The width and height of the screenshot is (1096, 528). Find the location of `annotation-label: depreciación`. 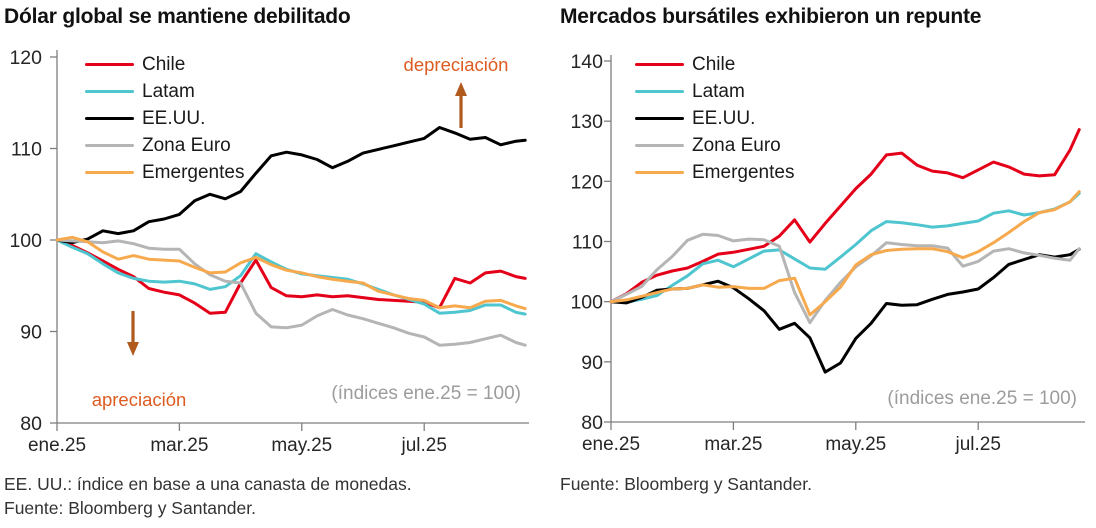

annotation-label: depreciación is located at coordinates (456, 64).